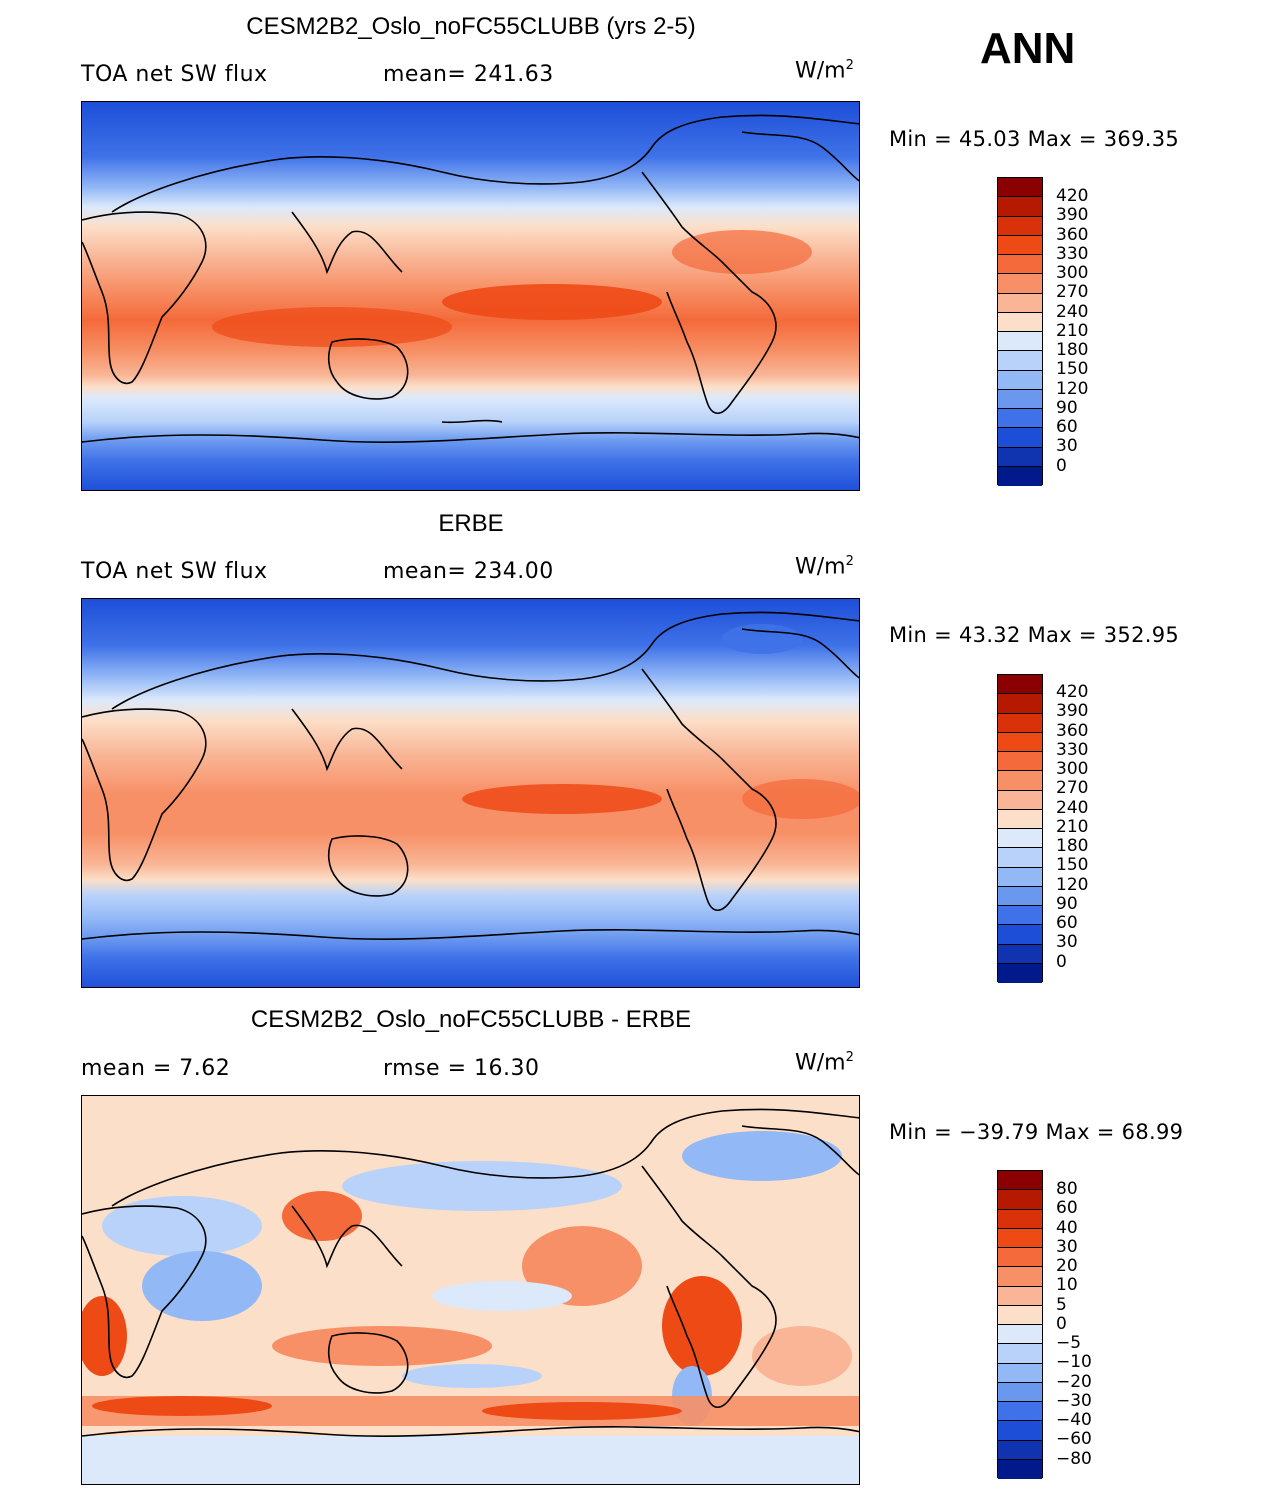  Describe the element at coordinates (762, 639) in the screenshot. I see `greenland-minimum` at that location.